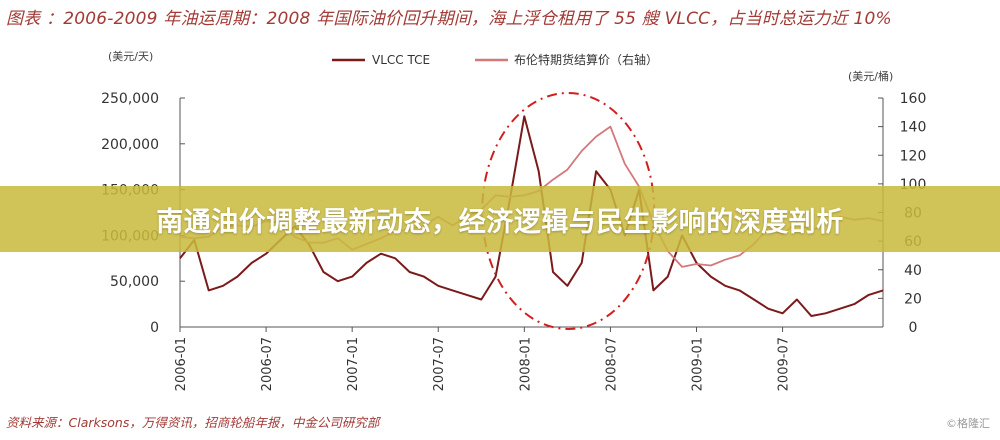 Image resolution: width=1000 pixels, height=440 pixels. Describe the element at coordinates (913, 128) in the screenshot. I see `right-tick-label: 140` at that location.